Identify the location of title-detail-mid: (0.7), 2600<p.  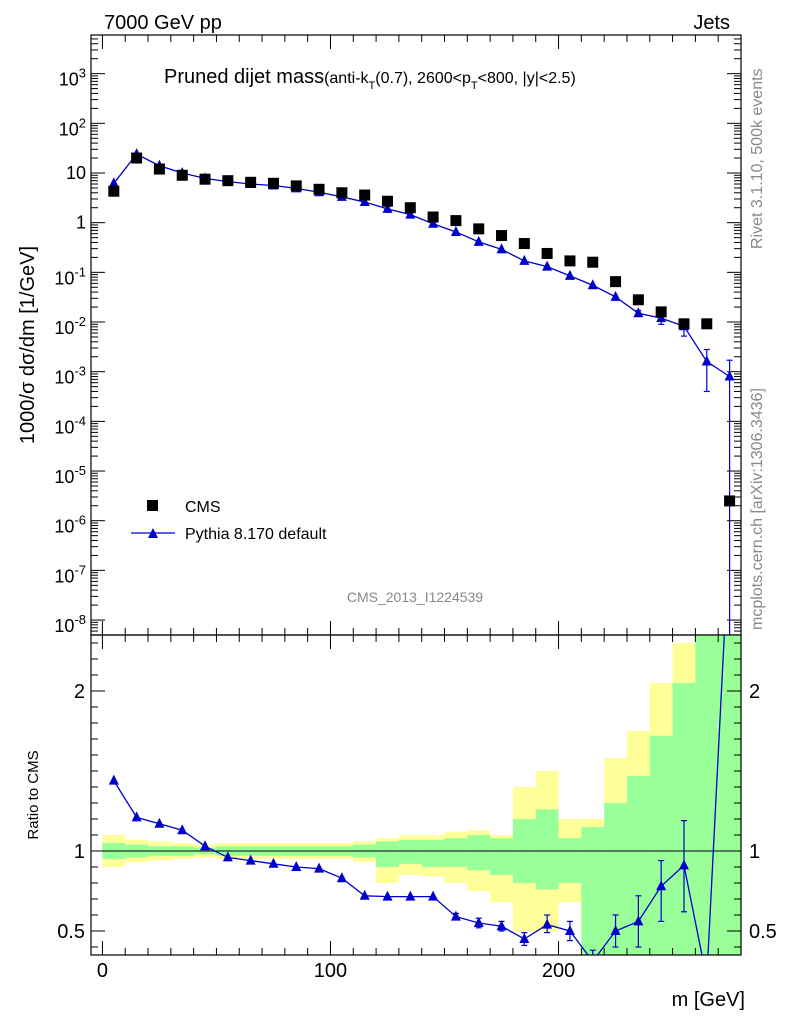
(423, 78).